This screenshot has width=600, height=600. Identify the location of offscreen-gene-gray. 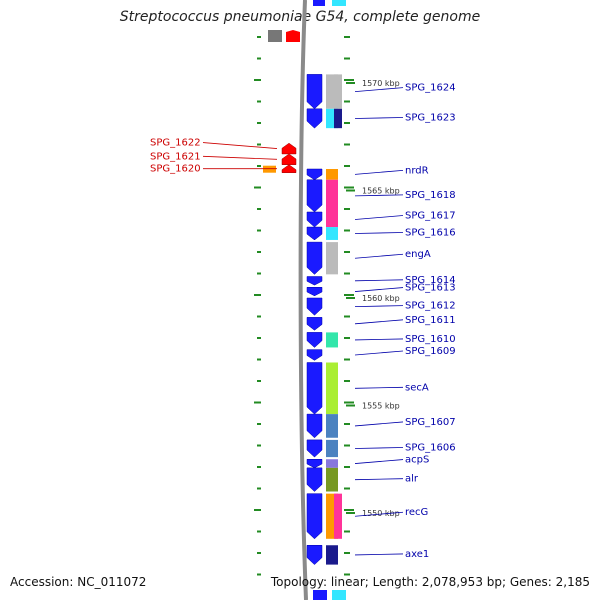
(275, 36).